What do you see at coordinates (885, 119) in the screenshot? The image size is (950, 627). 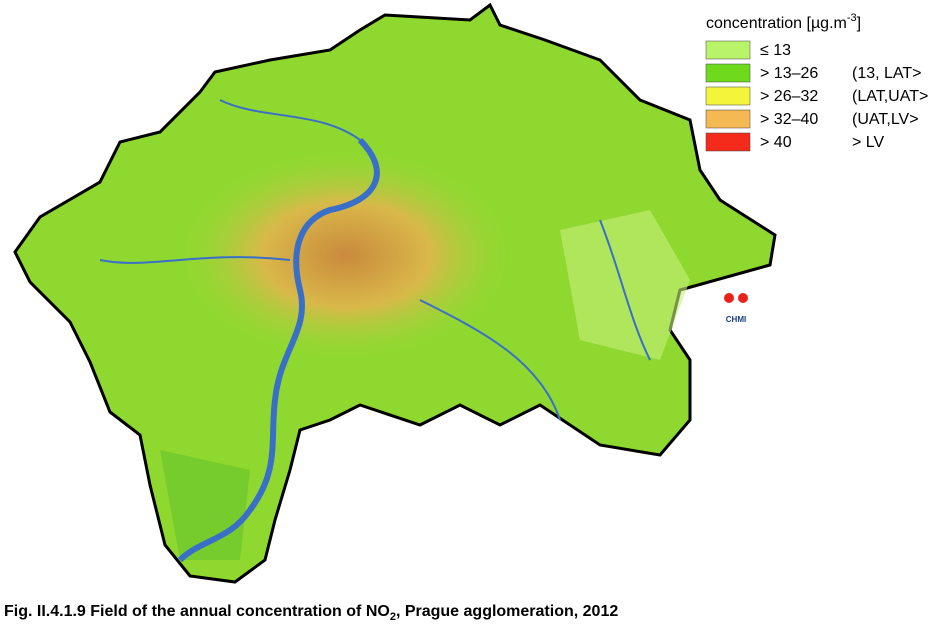 I see `legend-class: (UAT,LV>` at bounding box center [885, 119].